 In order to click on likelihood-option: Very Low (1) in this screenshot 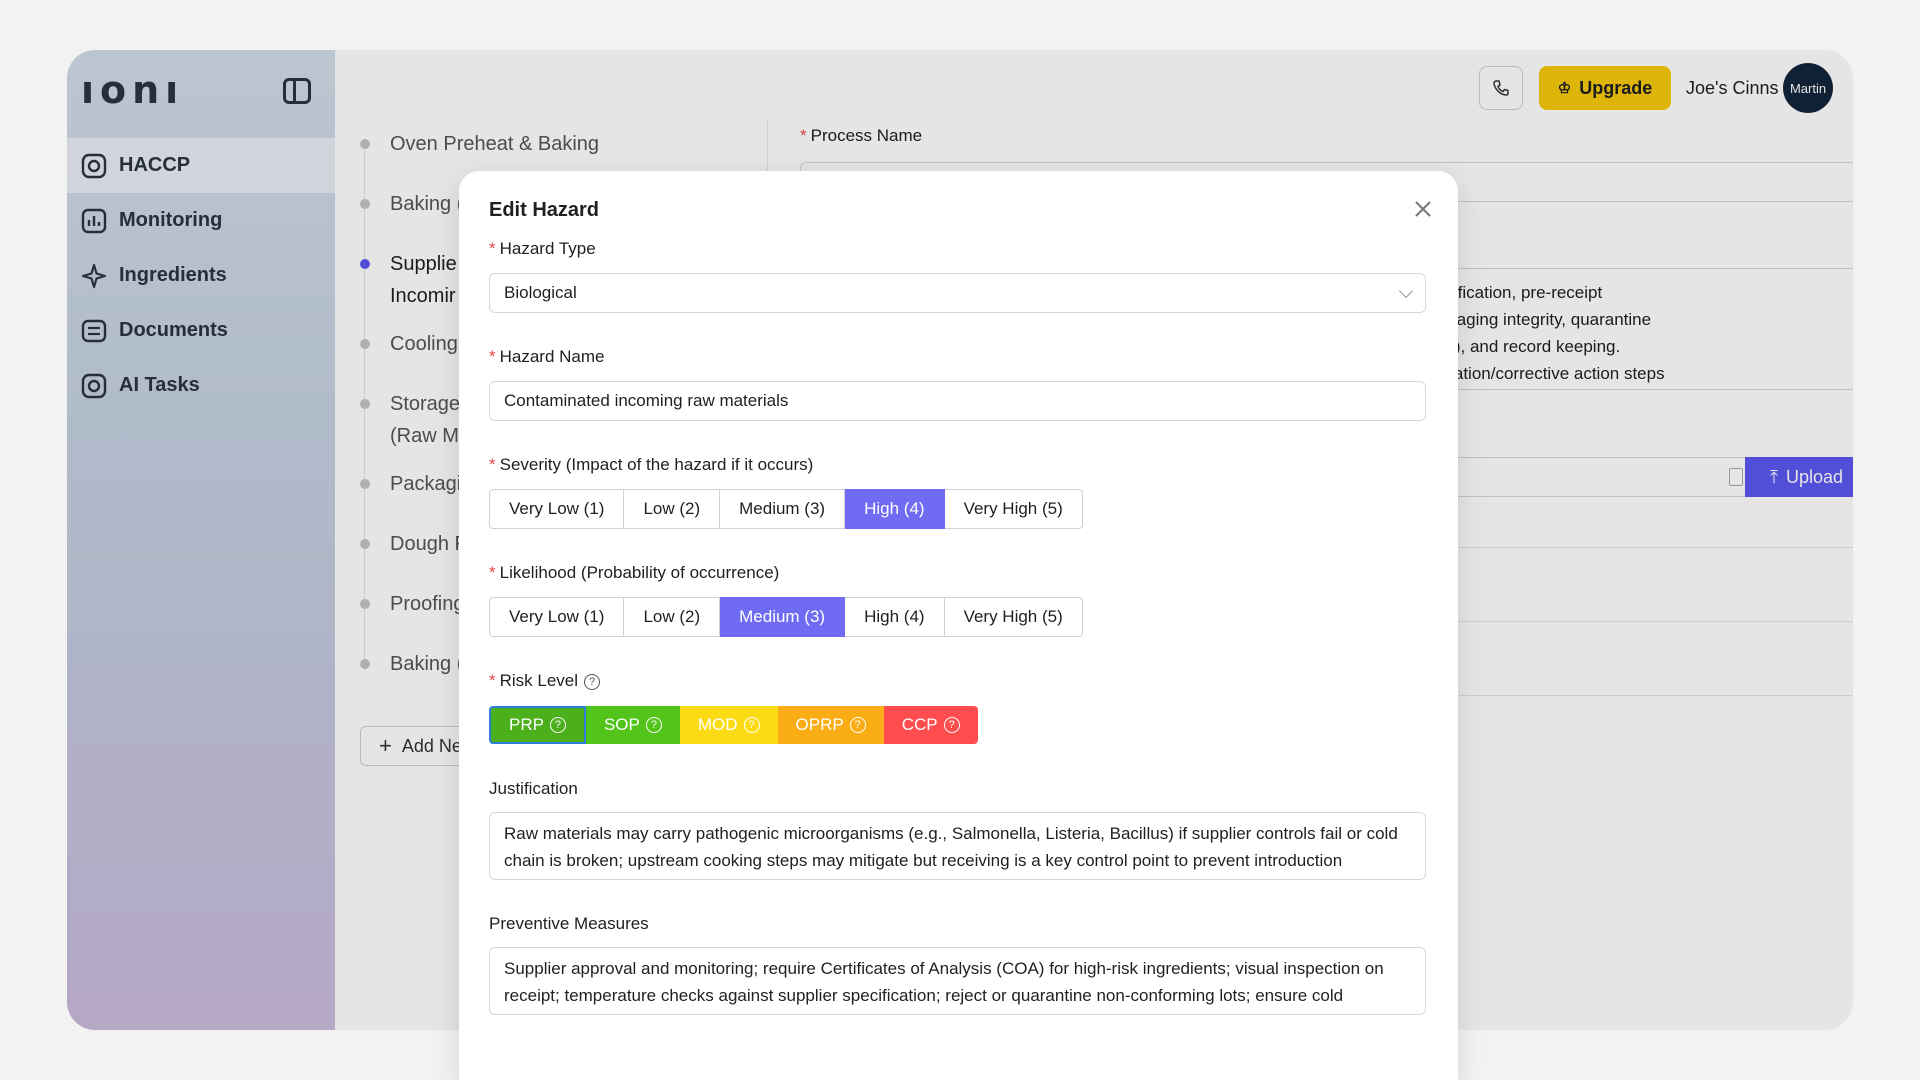, I will do `click(557, 617)`.